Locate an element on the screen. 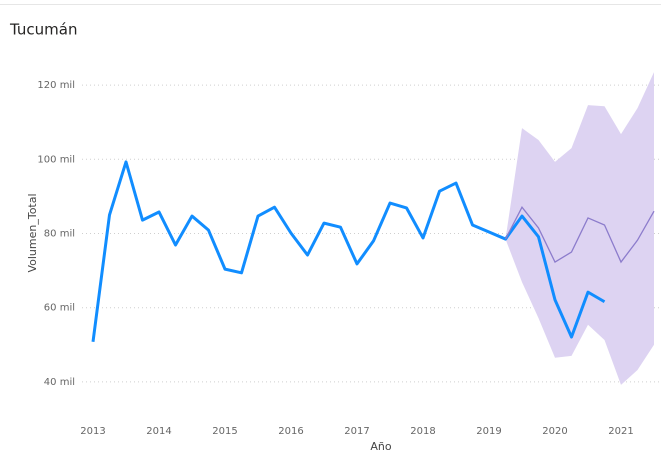 This screenshot has width=661, height=461. x-tick-label: 2020 is located at coordinates (554, 431).